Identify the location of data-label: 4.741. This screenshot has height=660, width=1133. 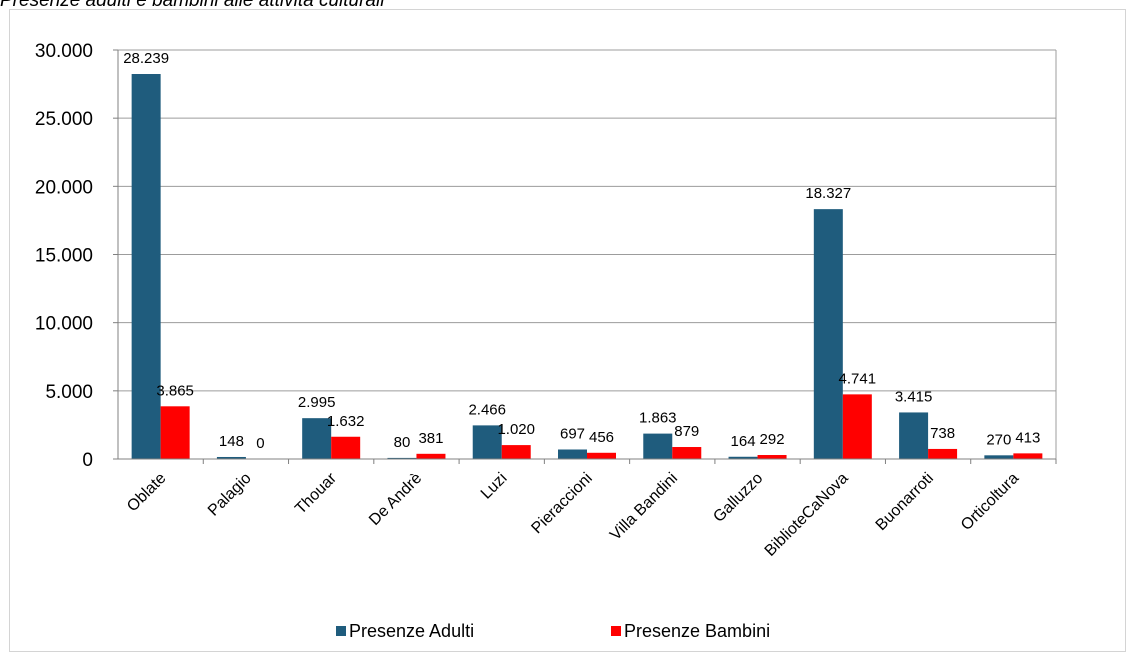
(858, 378).